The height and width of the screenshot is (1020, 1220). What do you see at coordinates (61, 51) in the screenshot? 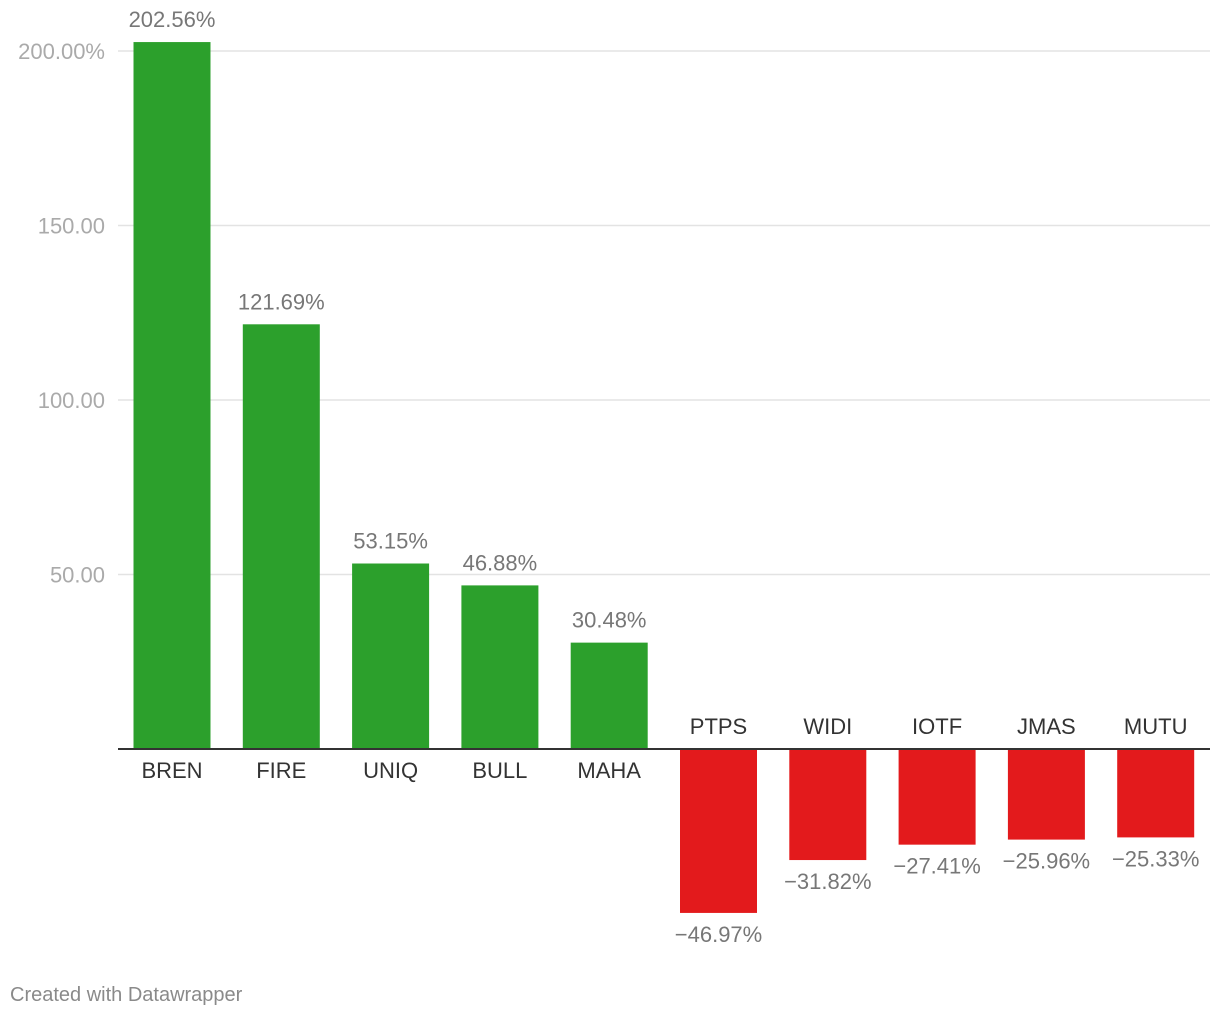
I see `y-tick-label: 200.00%` at bounding box center [61, 51].